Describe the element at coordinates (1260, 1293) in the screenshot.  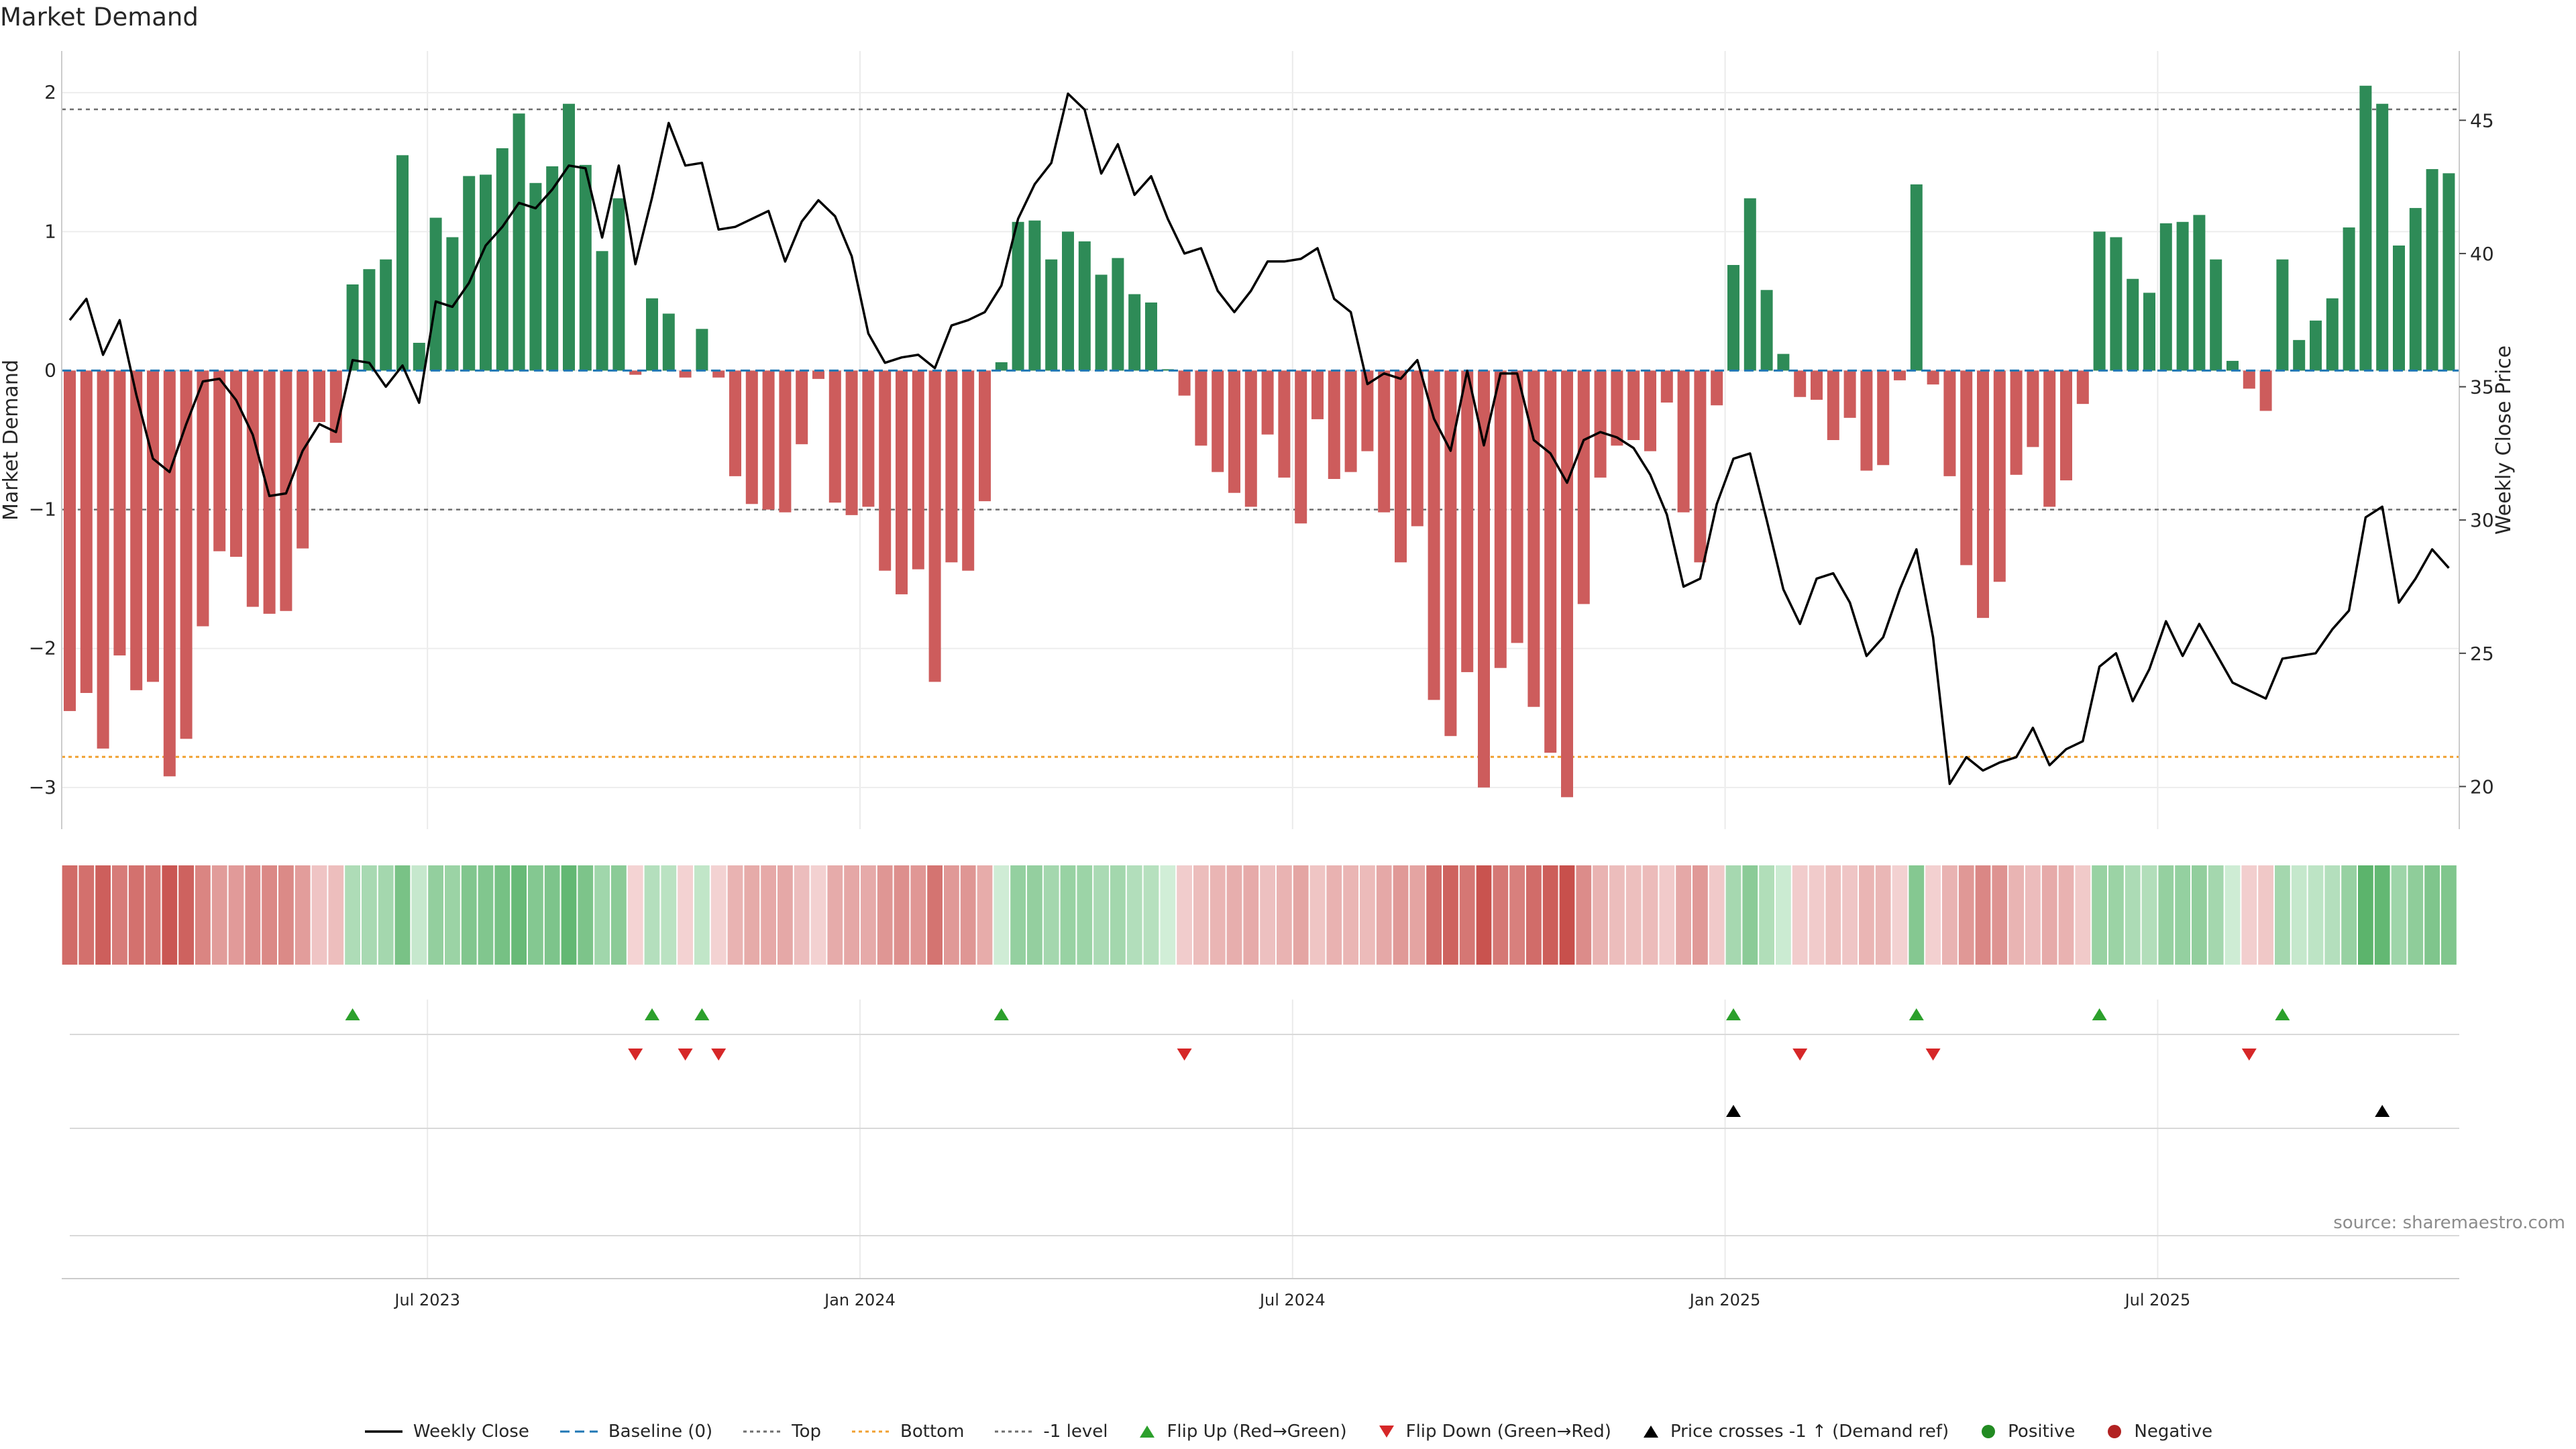
I see `x-axis: Jul 2023 Jan 2024 Jul 2024 Jan 2025 Jul 2025` at that location.